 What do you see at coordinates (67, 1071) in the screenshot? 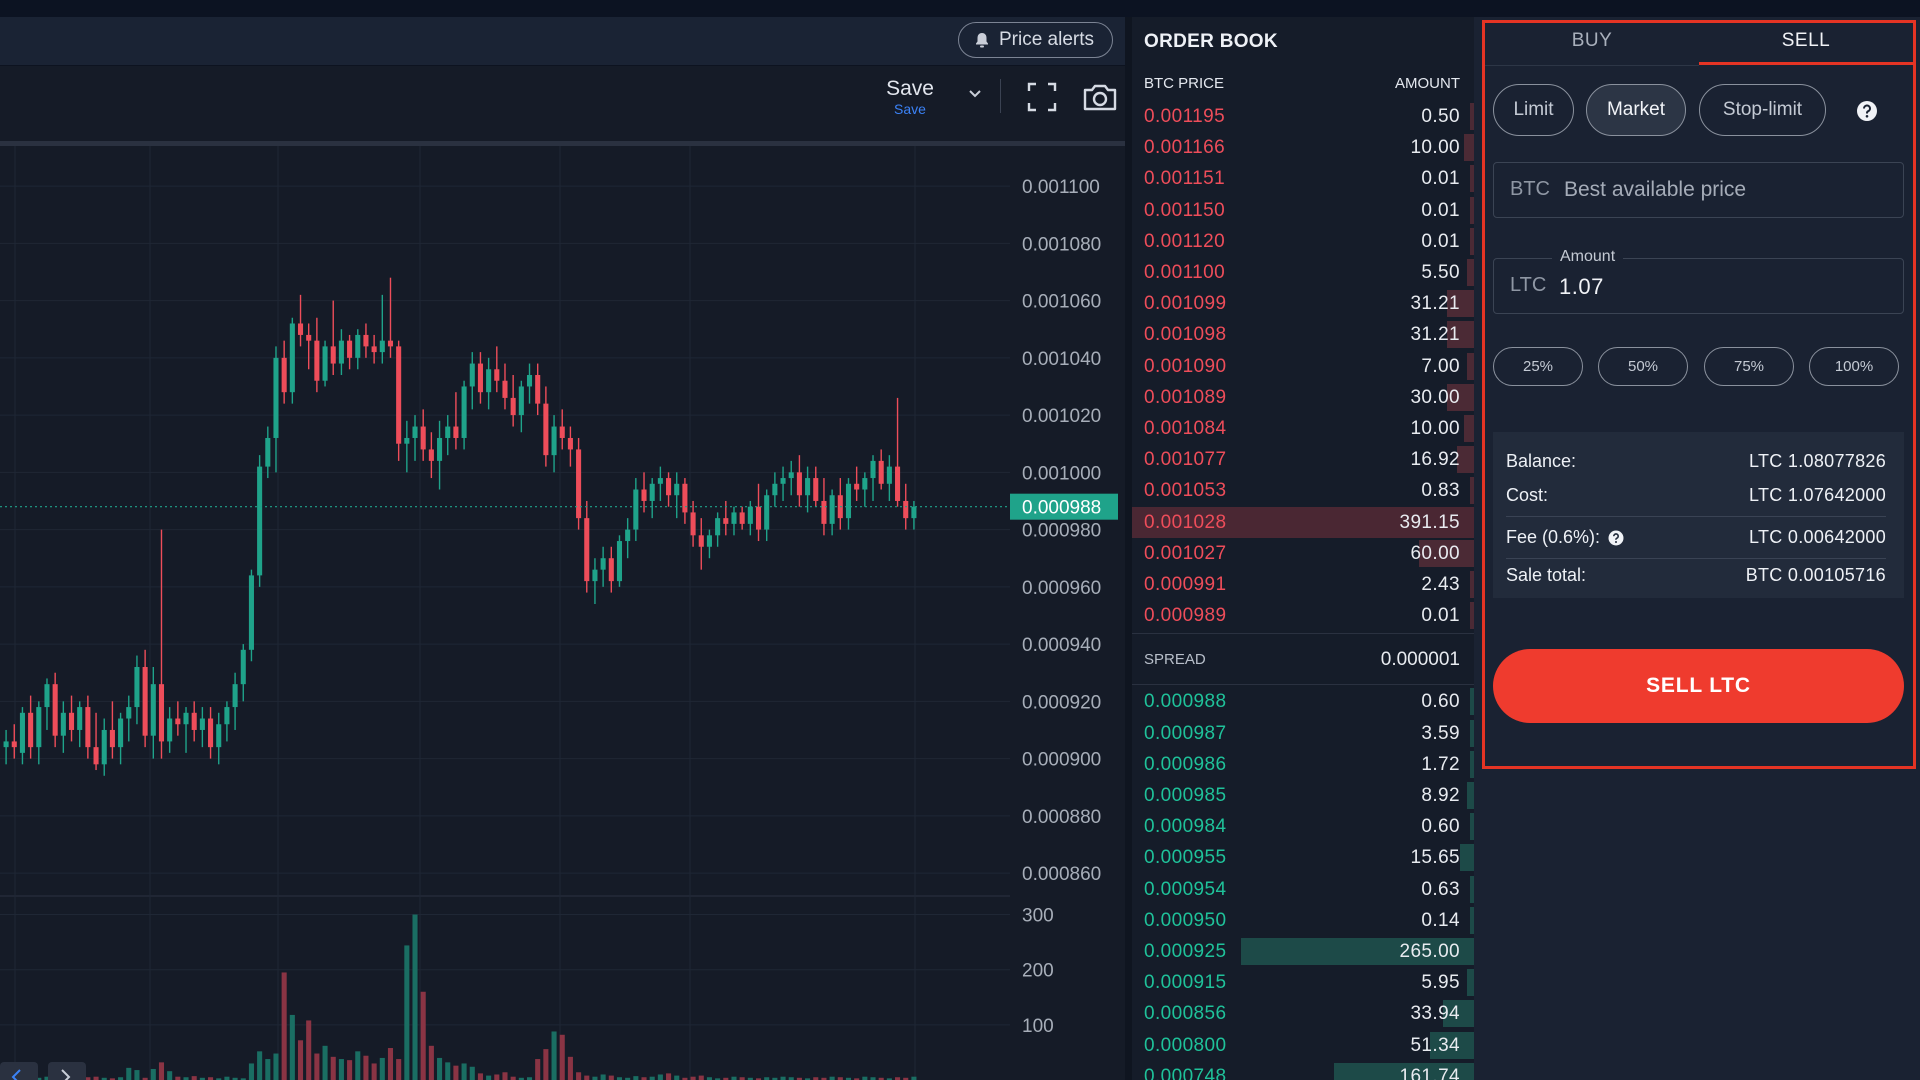
I see `scroll-right-button` at bounding box center [67, 1071].